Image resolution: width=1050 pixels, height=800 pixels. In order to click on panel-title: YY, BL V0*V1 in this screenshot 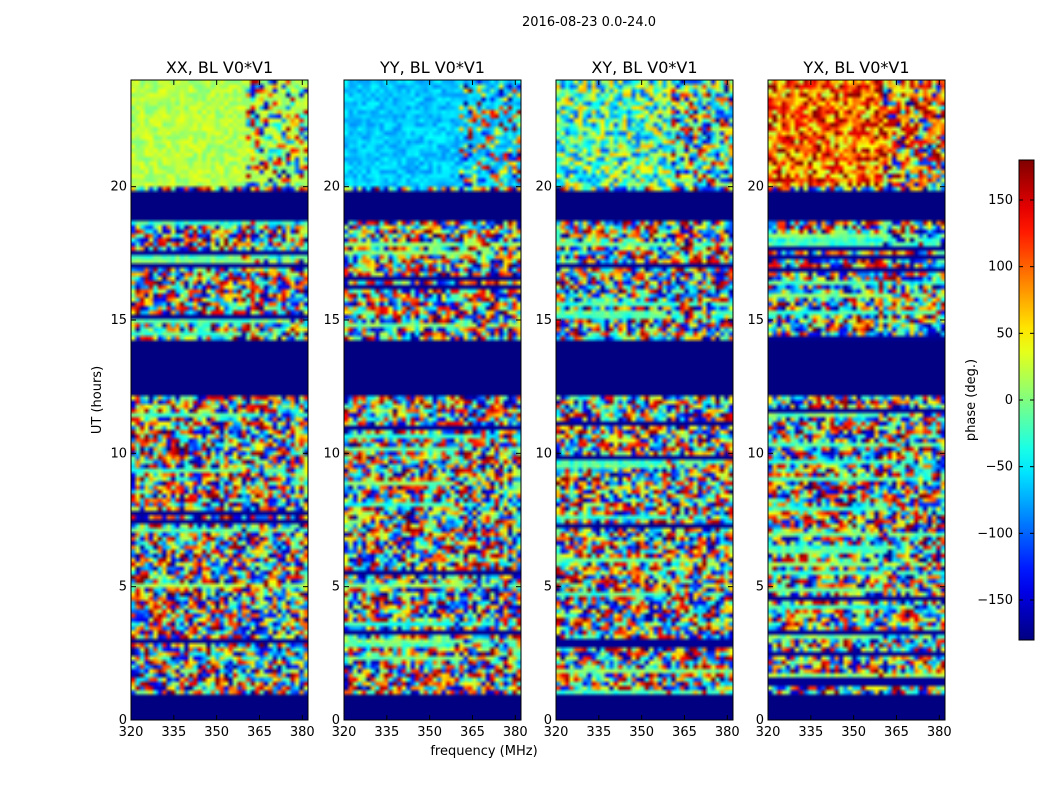, I will do `click(432, 67)`.